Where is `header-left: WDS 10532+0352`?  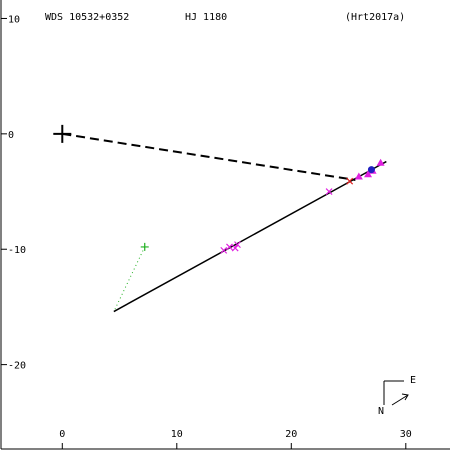 header-left: WDS 10532+0352 is located at coordinates (87, 17).